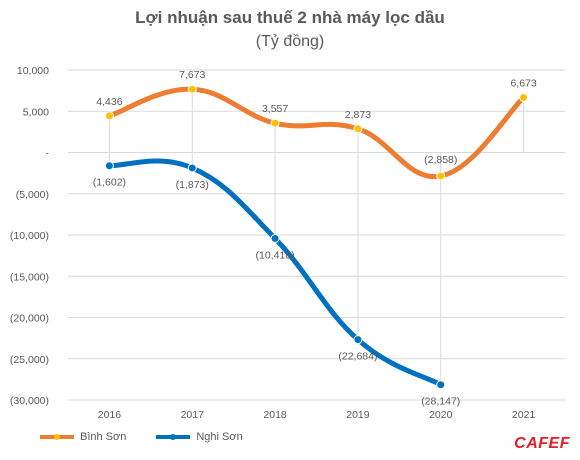 Image resolution: width=580 pixels, height=460 pixels. I want to click on cafef-logo: CAFEF, so click(542, 443).